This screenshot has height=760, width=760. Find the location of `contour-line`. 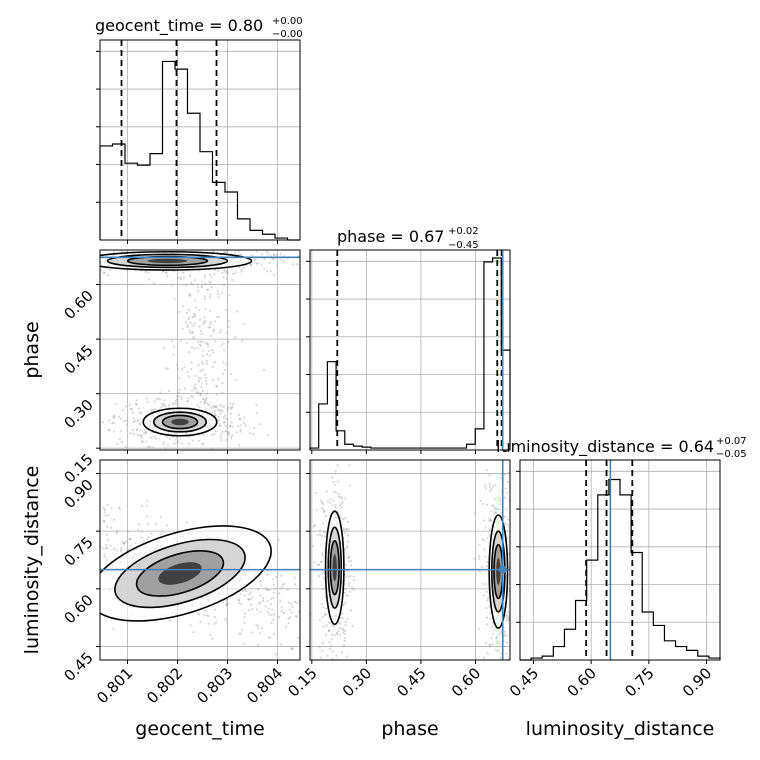

contour-line is located at coordinates (180, 573).